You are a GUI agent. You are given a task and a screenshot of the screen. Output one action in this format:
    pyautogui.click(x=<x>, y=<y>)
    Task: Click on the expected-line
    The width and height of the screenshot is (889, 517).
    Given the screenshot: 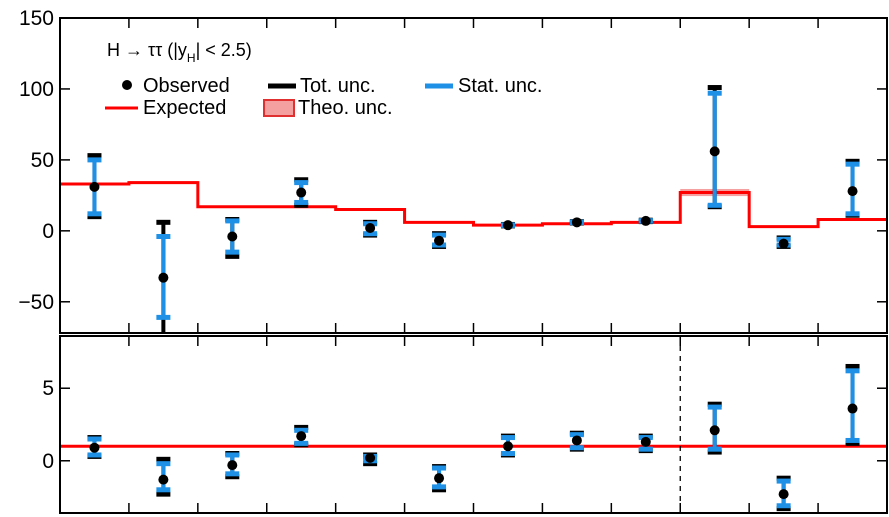 What is the action you would take?
    pyautogui.click(x=473, y=205)
    